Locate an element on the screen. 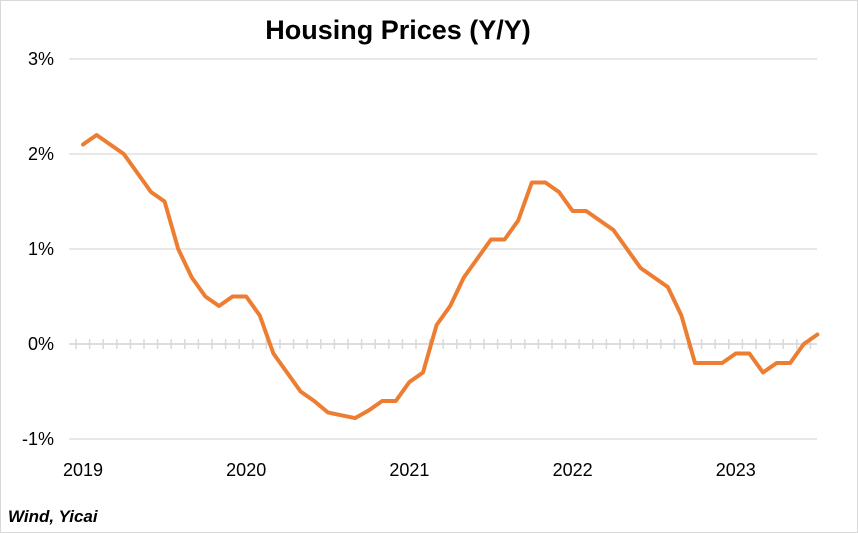 The height and width of the screenshot is (533, 858). x-tick-label: 2021 is located at coordinates (409, 470).